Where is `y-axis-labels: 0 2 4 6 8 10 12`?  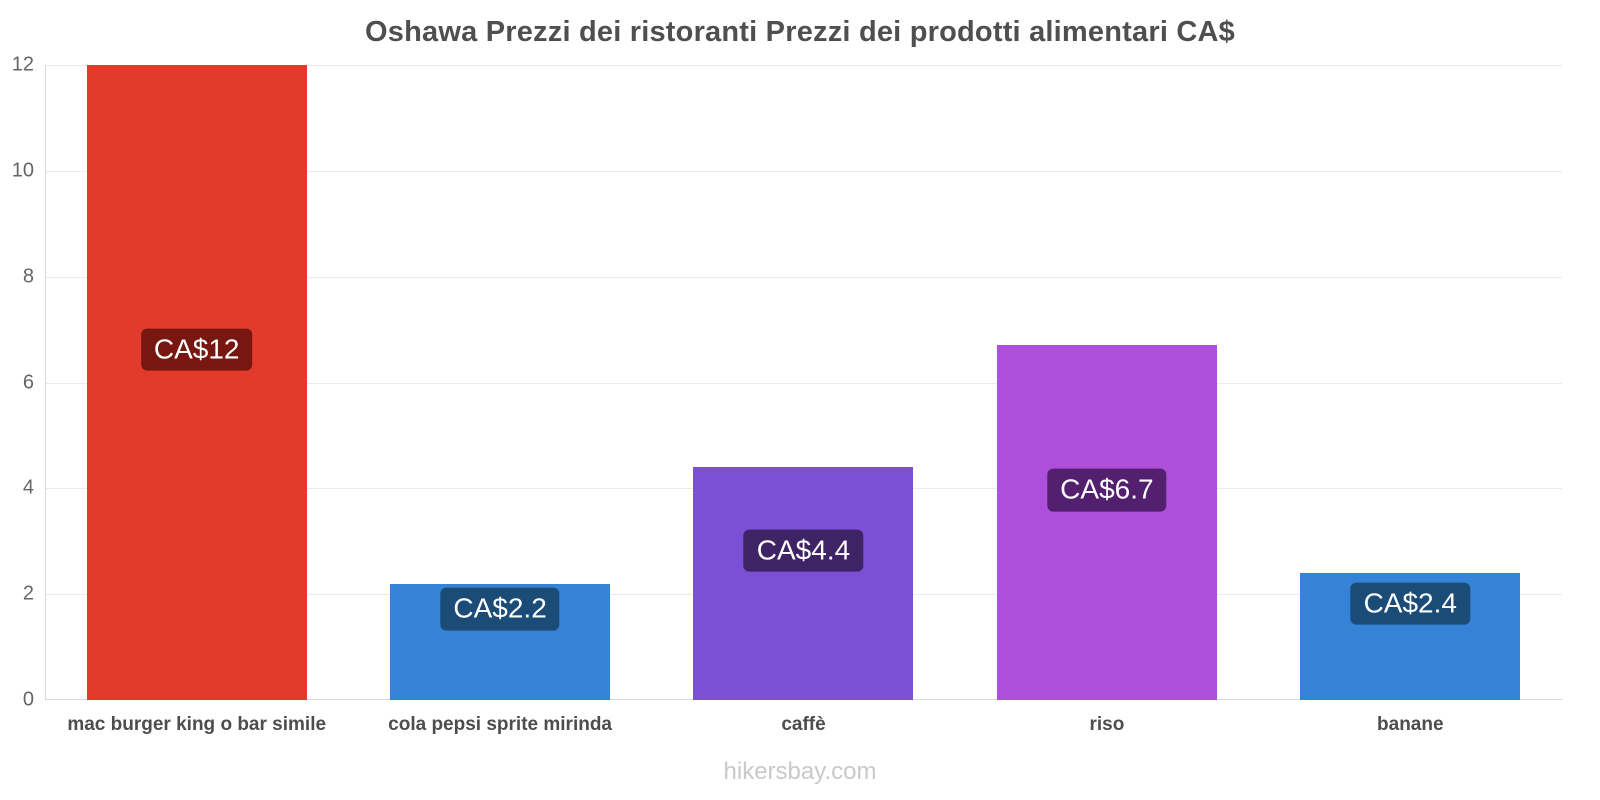
y-axis-labels: 0 2 4 6 8 10 12 is located at coordinates (17, 382).